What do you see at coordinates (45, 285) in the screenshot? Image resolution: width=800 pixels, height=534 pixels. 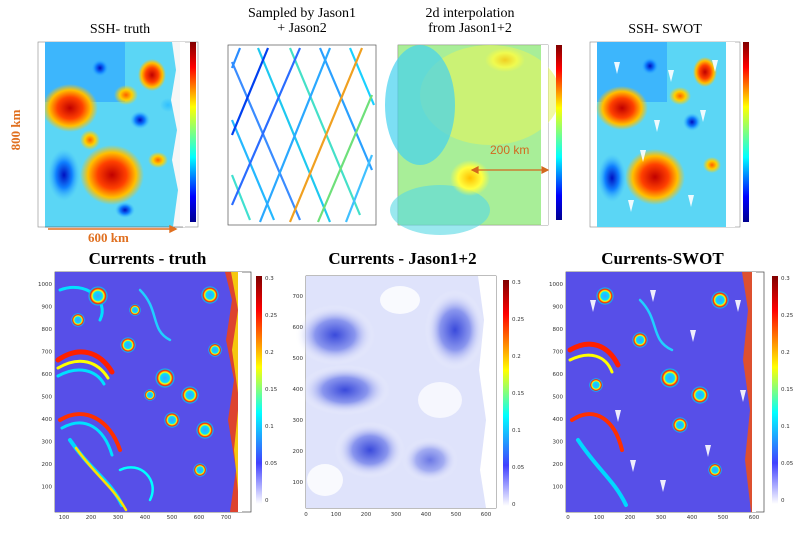 I see `currents-truth-y-tick: 1000` at bounding box center [45, 285].